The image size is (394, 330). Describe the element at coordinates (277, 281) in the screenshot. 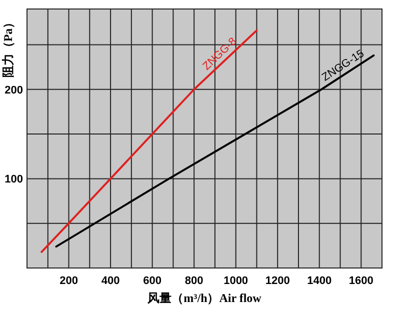

I see `x-tick-label: 1200` at that location.